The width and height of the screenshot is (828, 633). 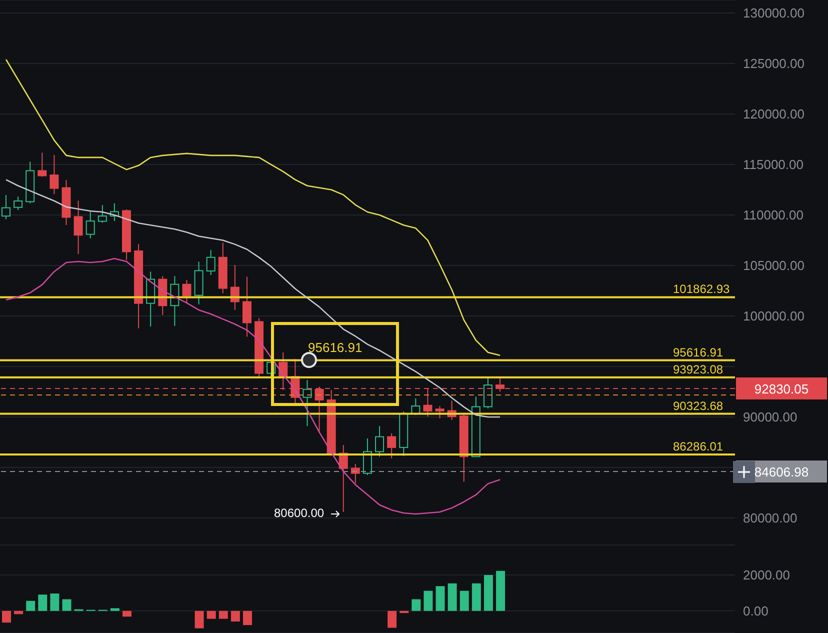 I want to click on y-tick-label: 125000.00, so click(x=773, y=64).